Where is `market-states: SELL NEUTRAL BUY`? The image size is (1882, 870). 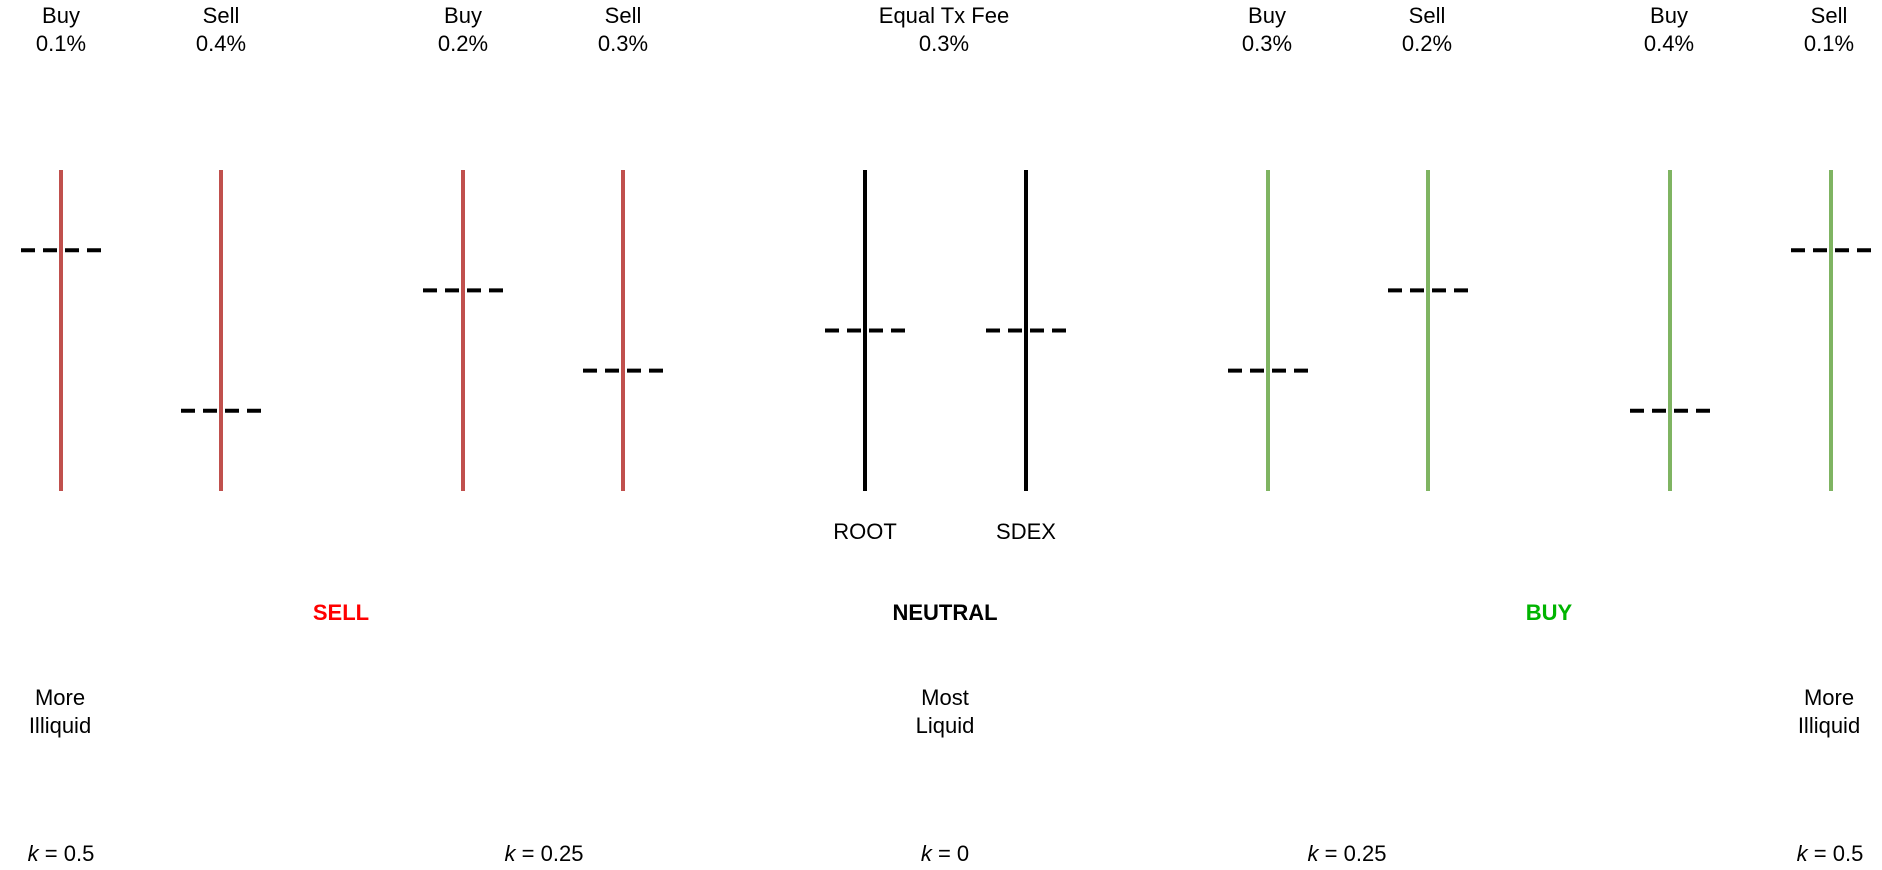
market-states: SELL NEUTRAL BUY is located at coordinates (943, 612).